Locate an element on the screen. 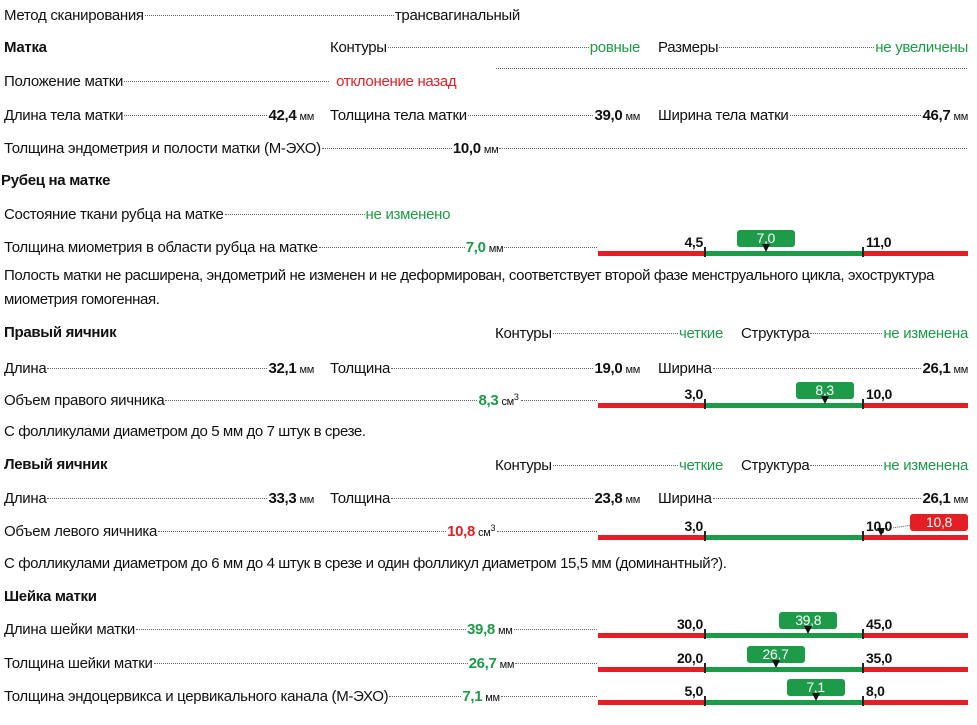  scale-cervix-length: 30,0 45,0 39,8 is located at coordinates (783, 623).